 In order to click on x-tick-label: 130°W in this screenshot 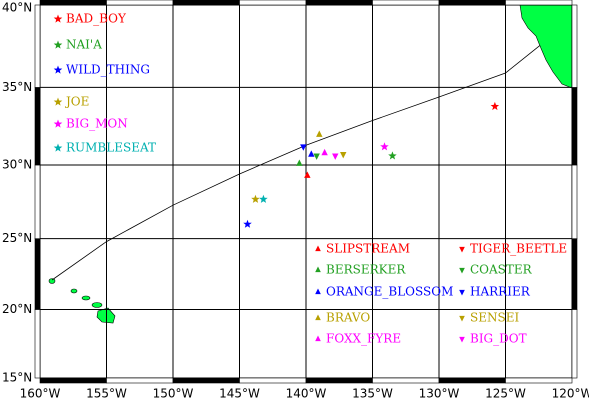, I will do `click(439, 394)`.